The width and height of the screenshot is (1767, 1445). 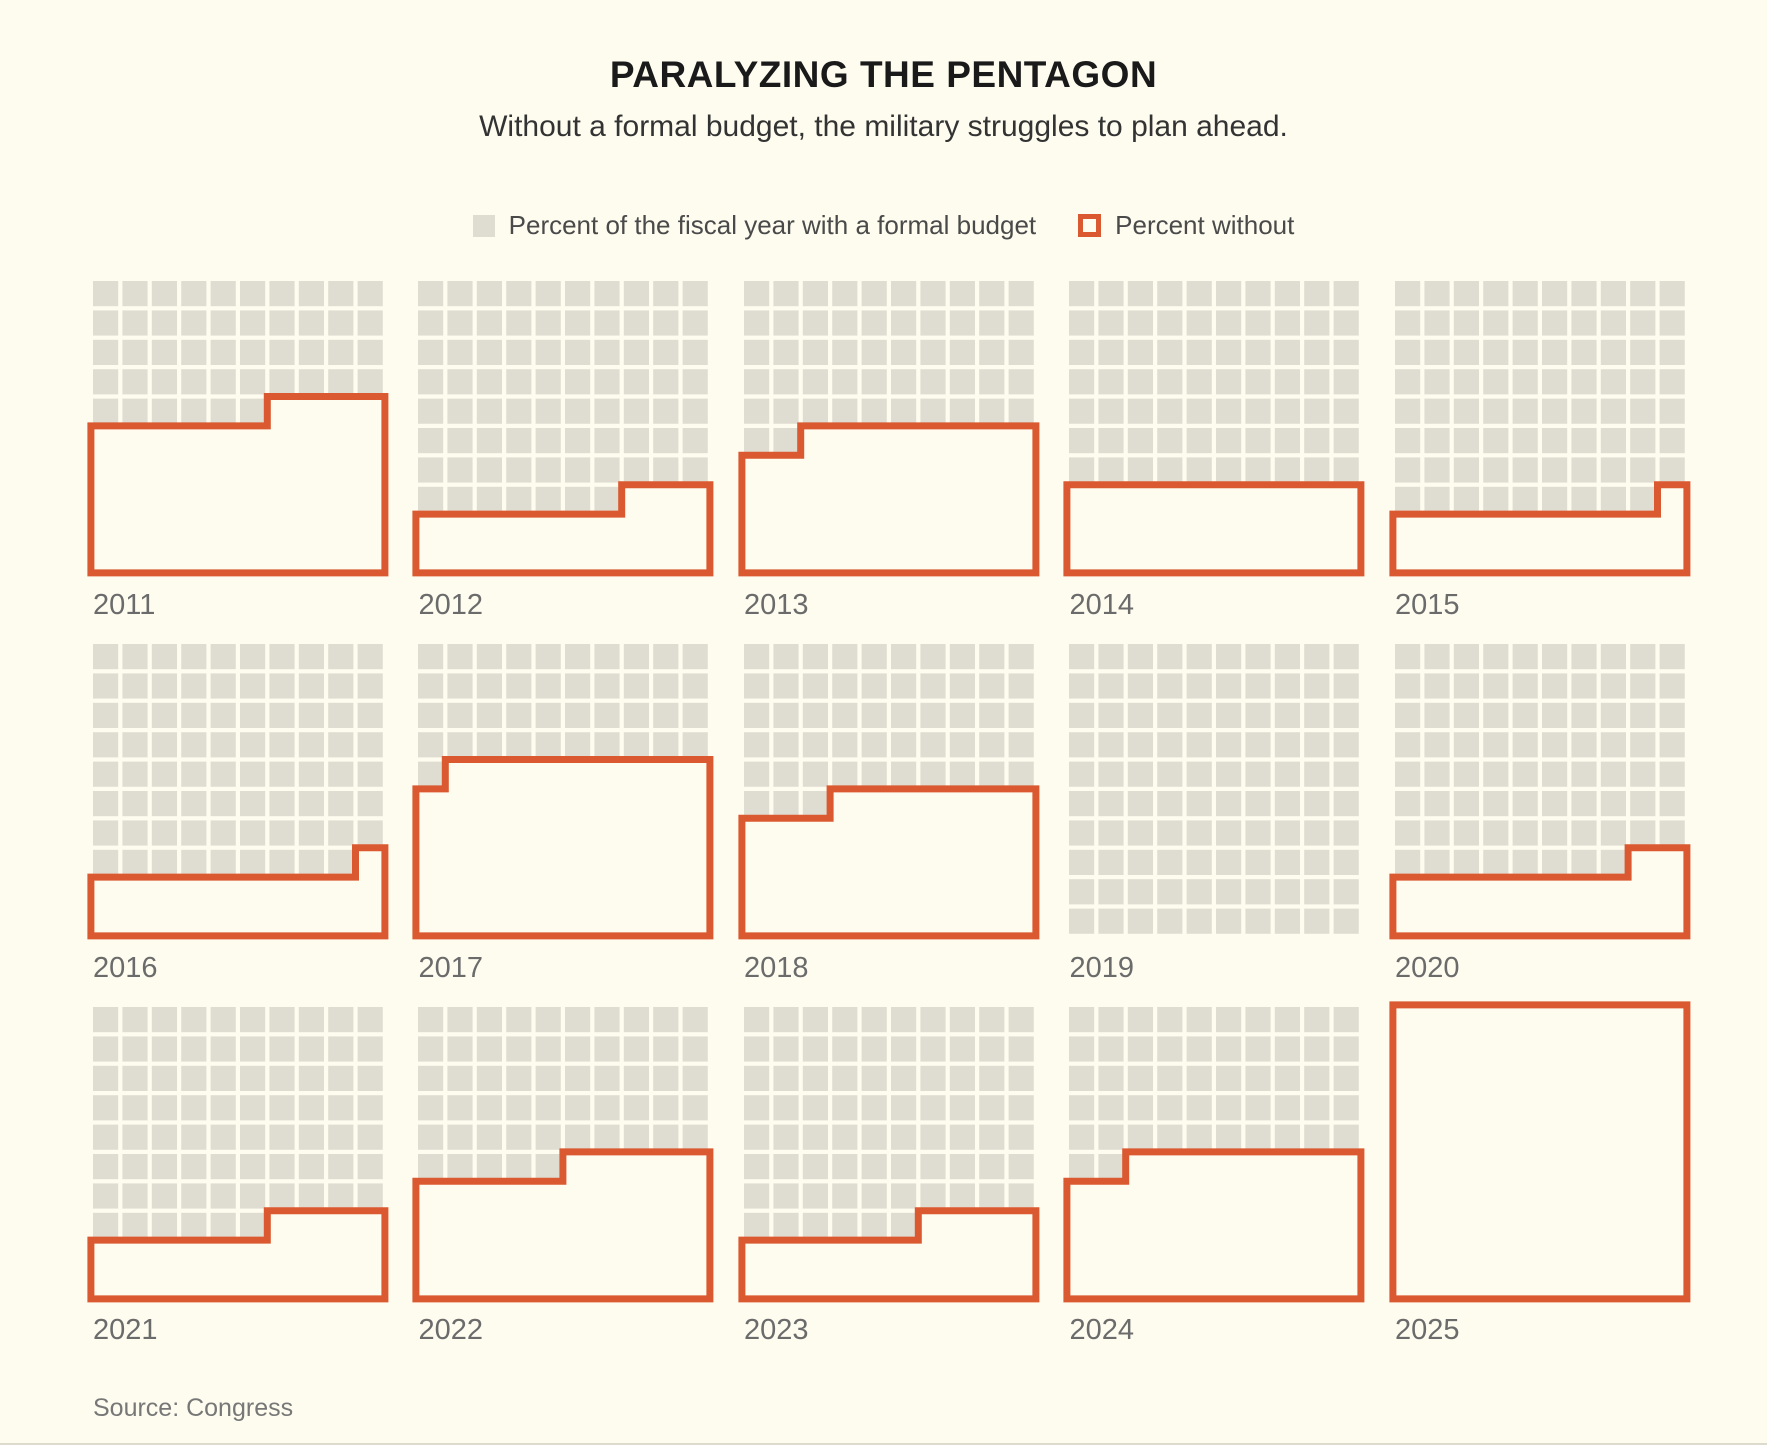 I want to click on year-label: 2021, so click(x=125, y=1330).